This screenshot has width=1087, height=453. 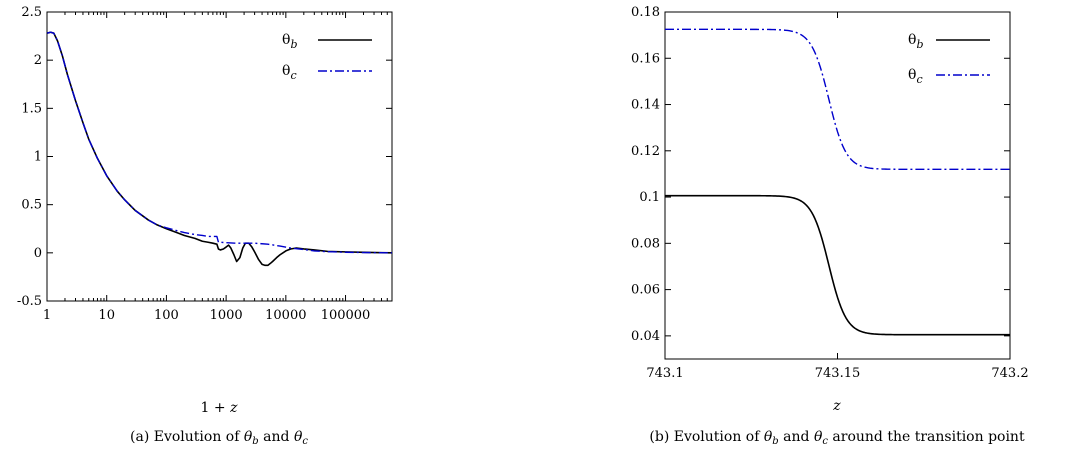 I want to click on y-tick-label: 2, so click(x=38, y=60).